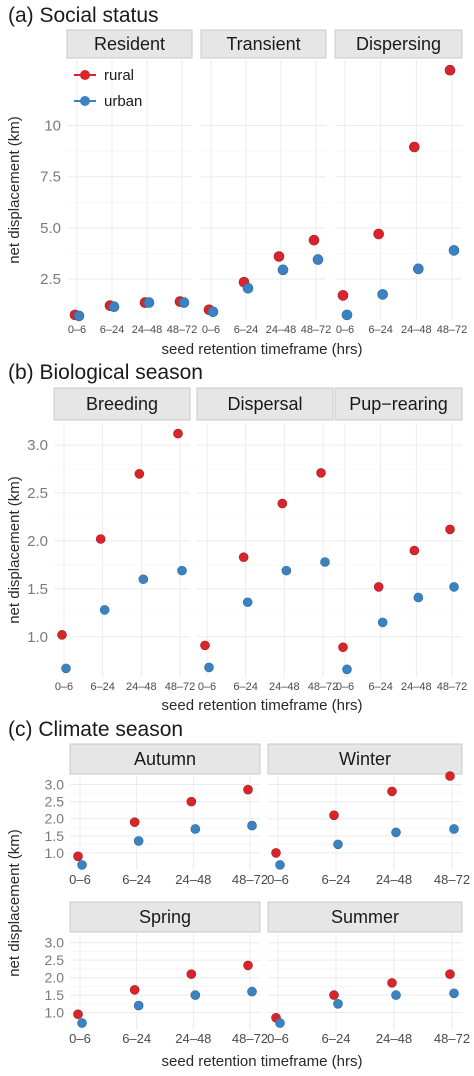 The width and height of the screenshot is (474, 1076). Describe the element at coordinates (14, 903) in the screenshot. I see `y-axis-title: net displacement (km)` at that location.